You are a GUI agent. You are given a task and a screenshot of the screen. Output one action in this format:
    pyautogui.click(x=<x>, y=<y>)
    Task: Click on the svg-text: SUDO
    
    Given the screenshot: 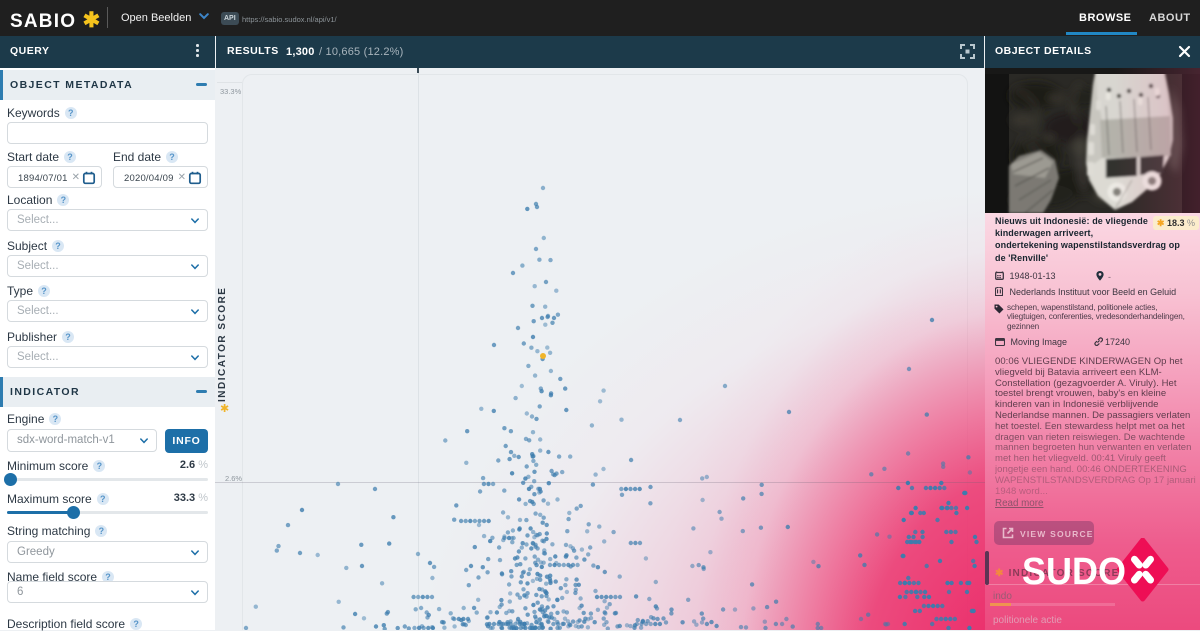 What is the action you would take?
    pyautogui.click(x=1074, y=572)
    